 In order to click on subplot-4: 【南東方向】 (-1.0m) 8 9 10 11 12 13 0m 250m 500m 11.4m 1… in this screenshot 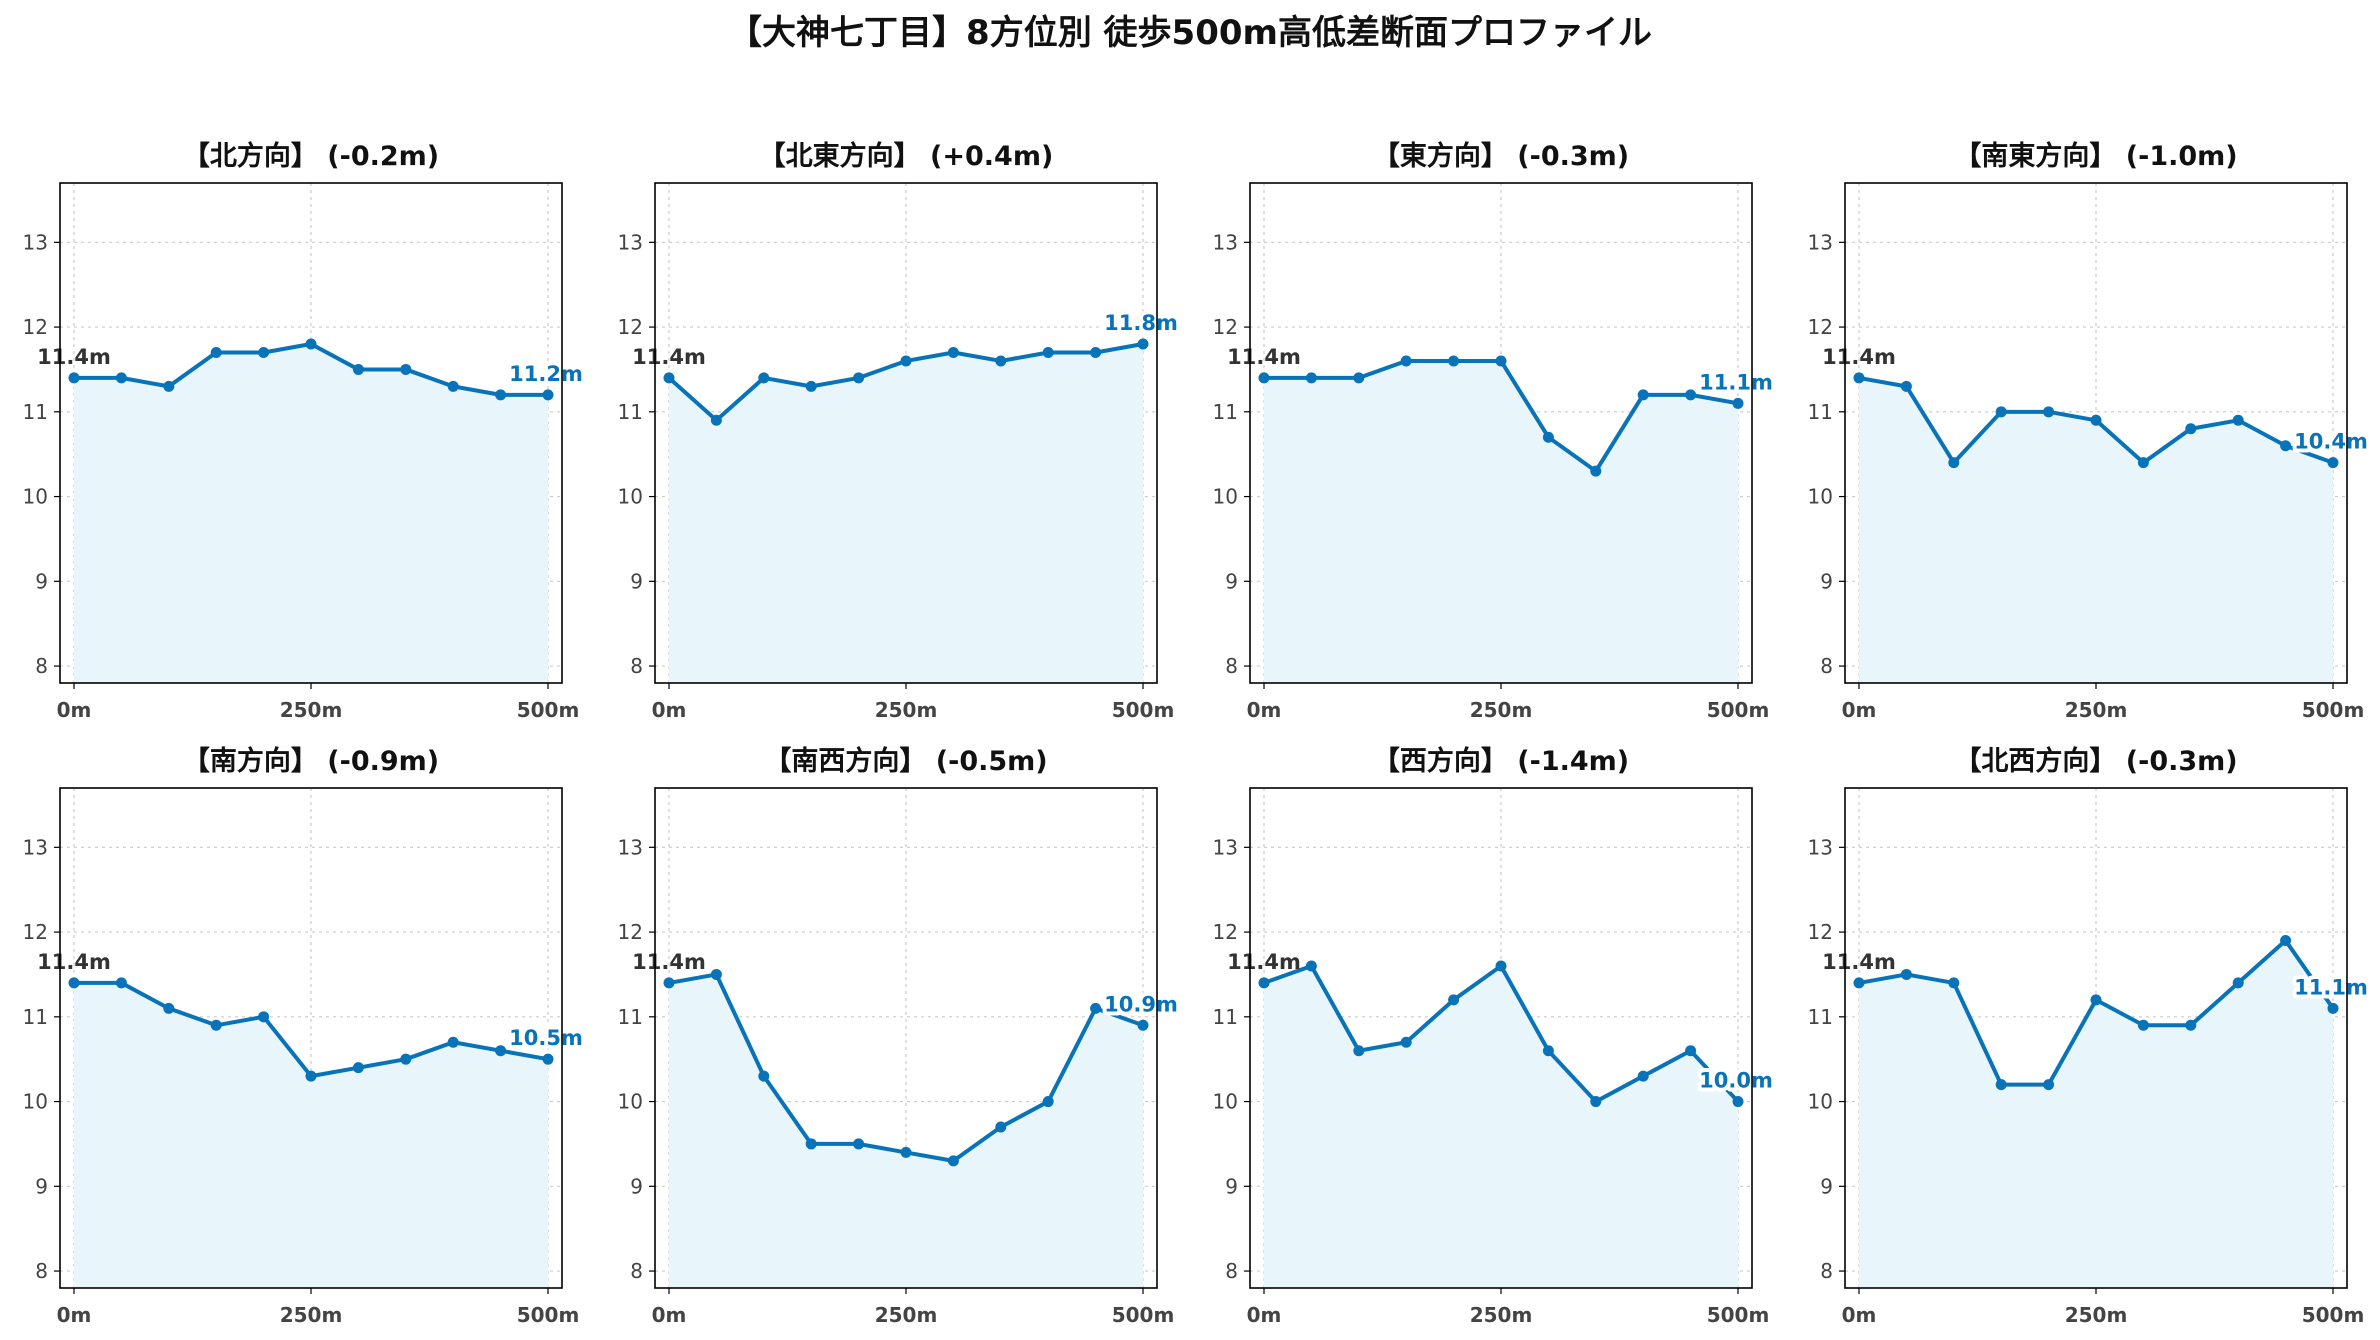, I will do `click(2090, 431)`.